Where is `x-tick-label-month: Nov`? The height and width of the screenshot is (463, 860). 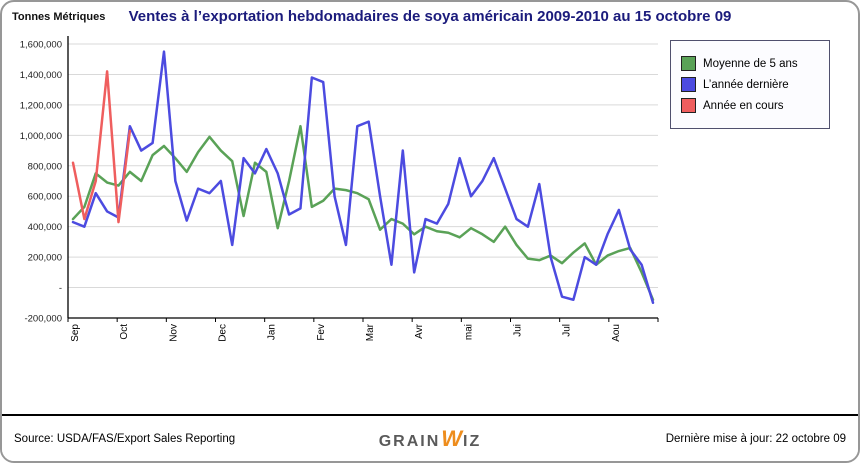 x-tick-label-month: Nov is located at coordinates (173, 333).